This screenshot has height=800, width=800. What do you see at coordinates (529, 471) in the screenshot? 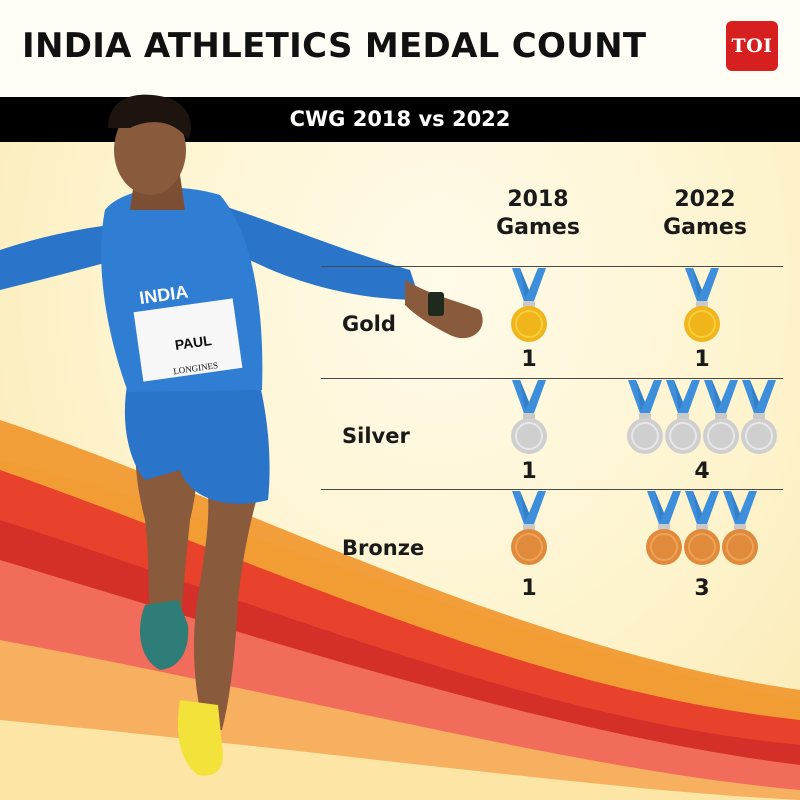
I see `count-silver-2018: 1` at bounding box center [529, 471].